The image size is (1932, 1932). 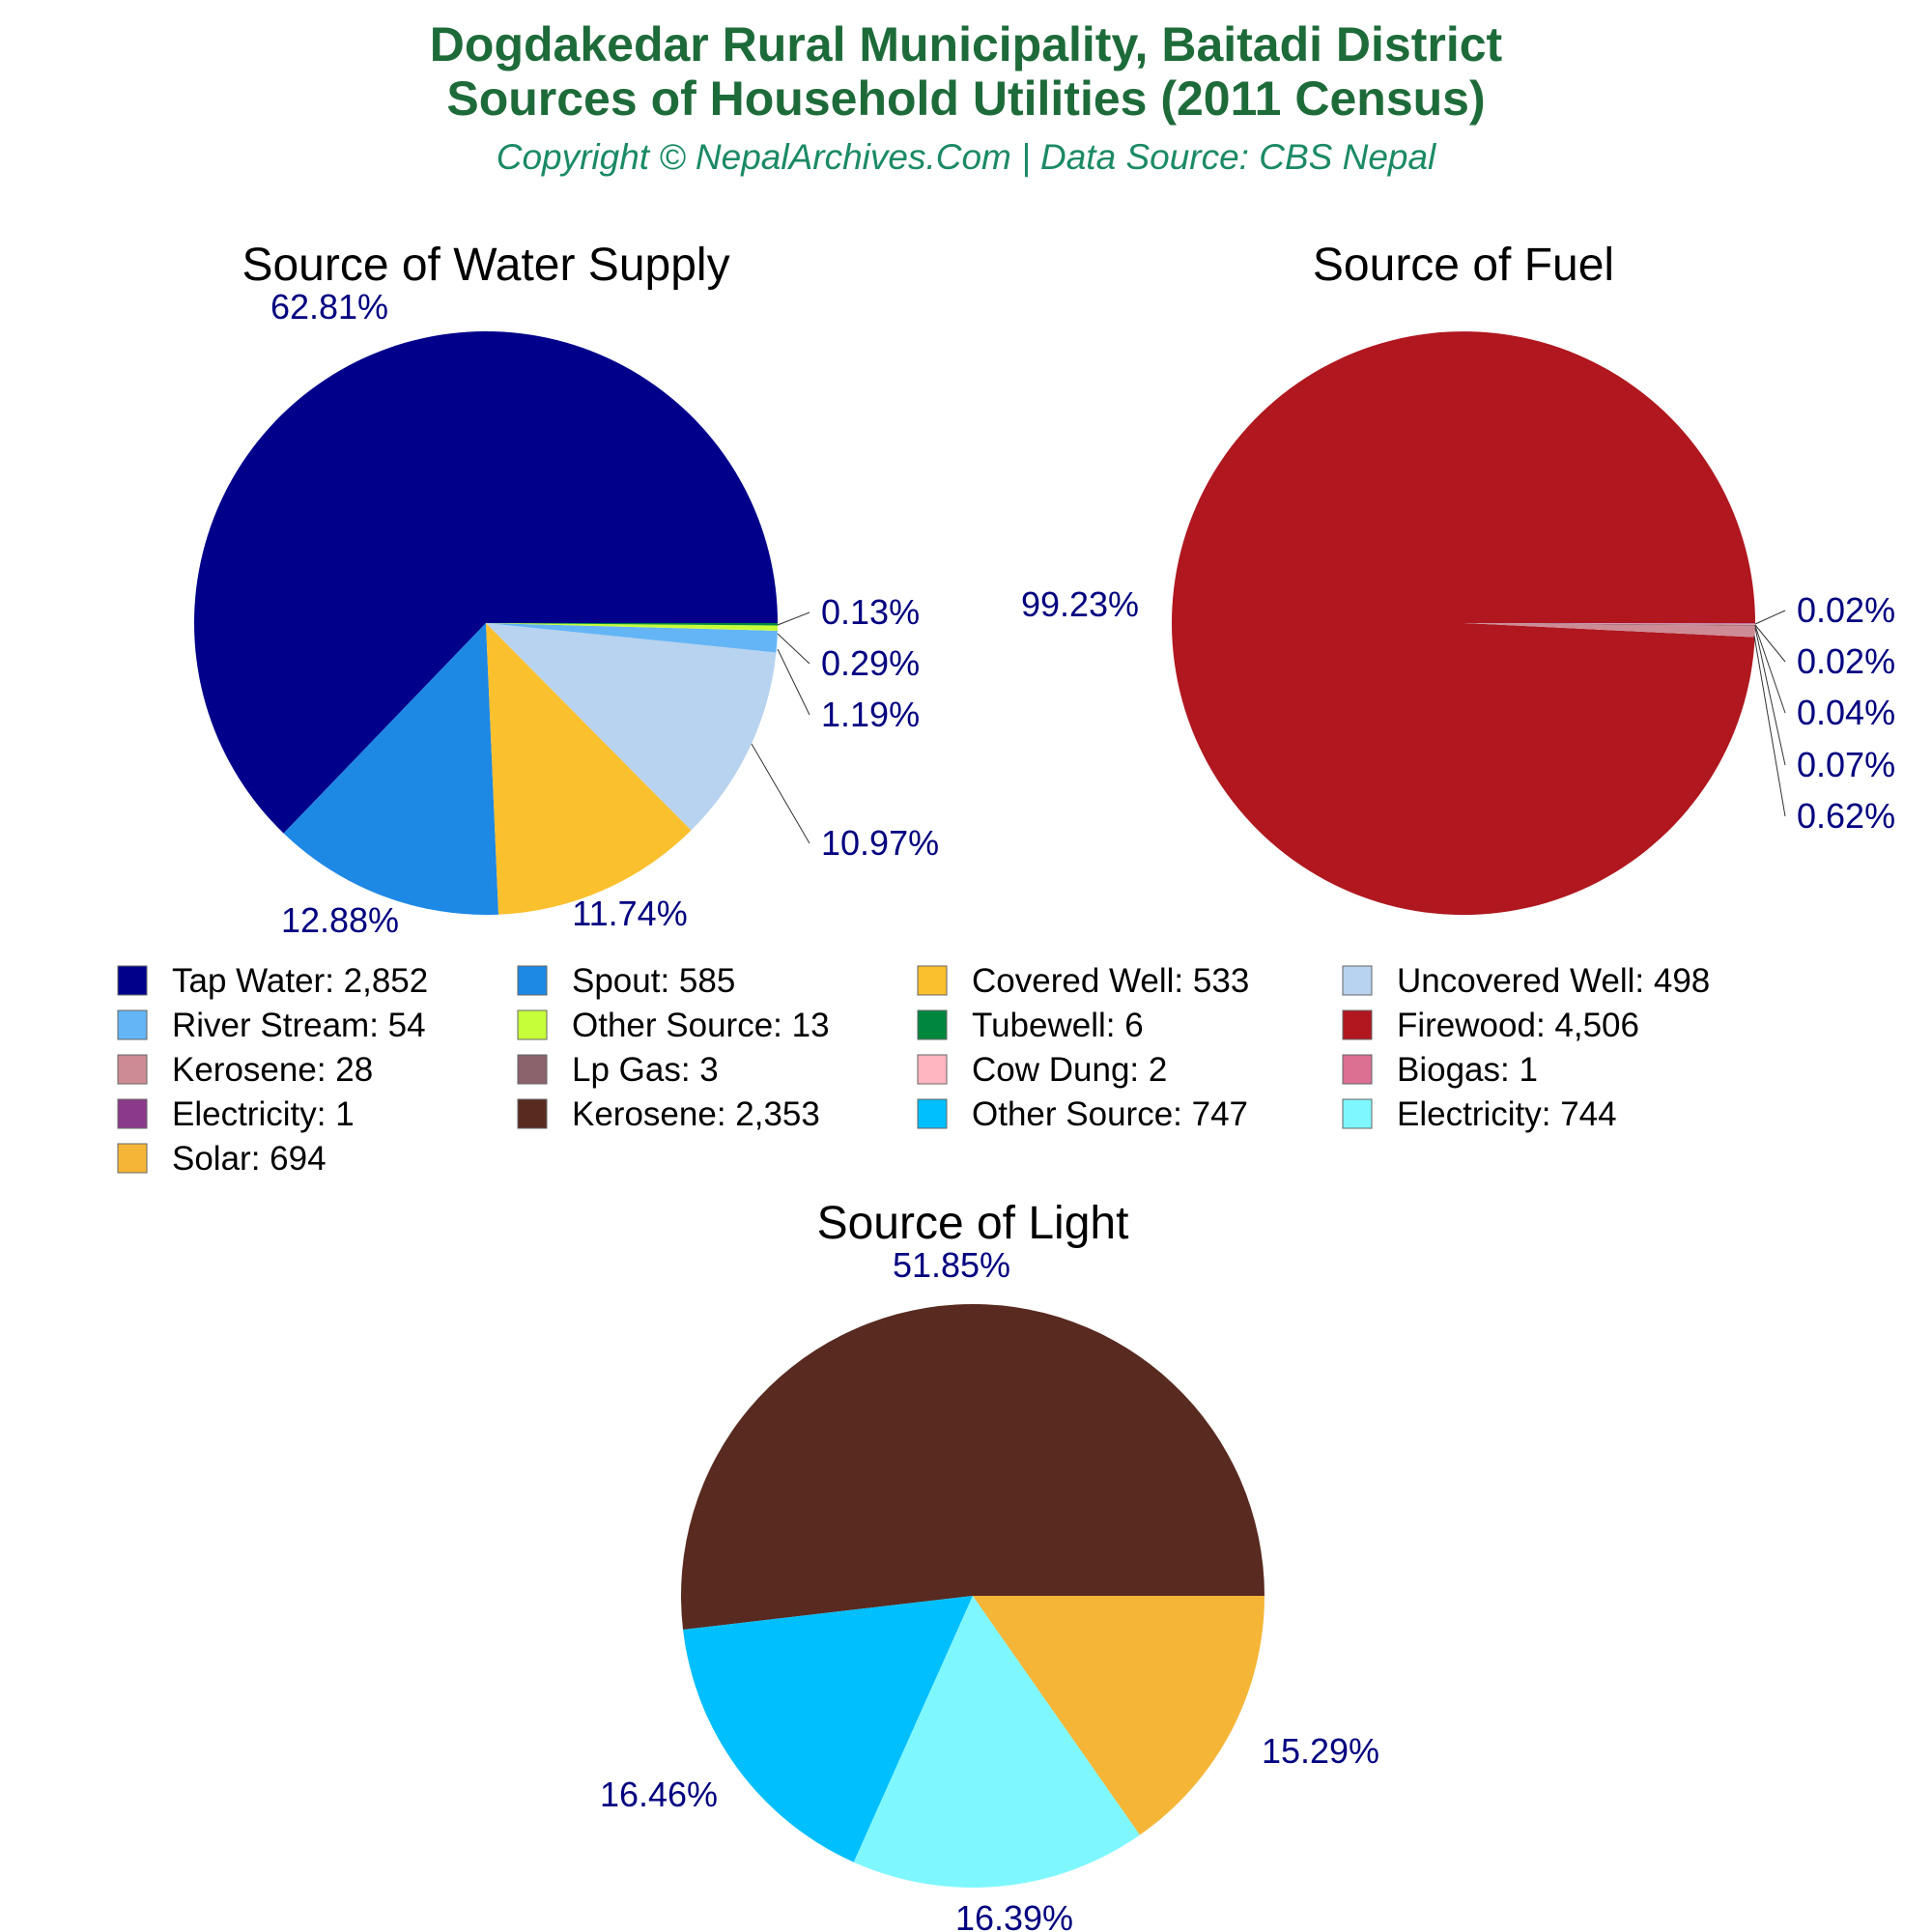 I want to click on legend-label-tap-water-2-852: Tap Water: 2,852, so click(x=300, y=981).